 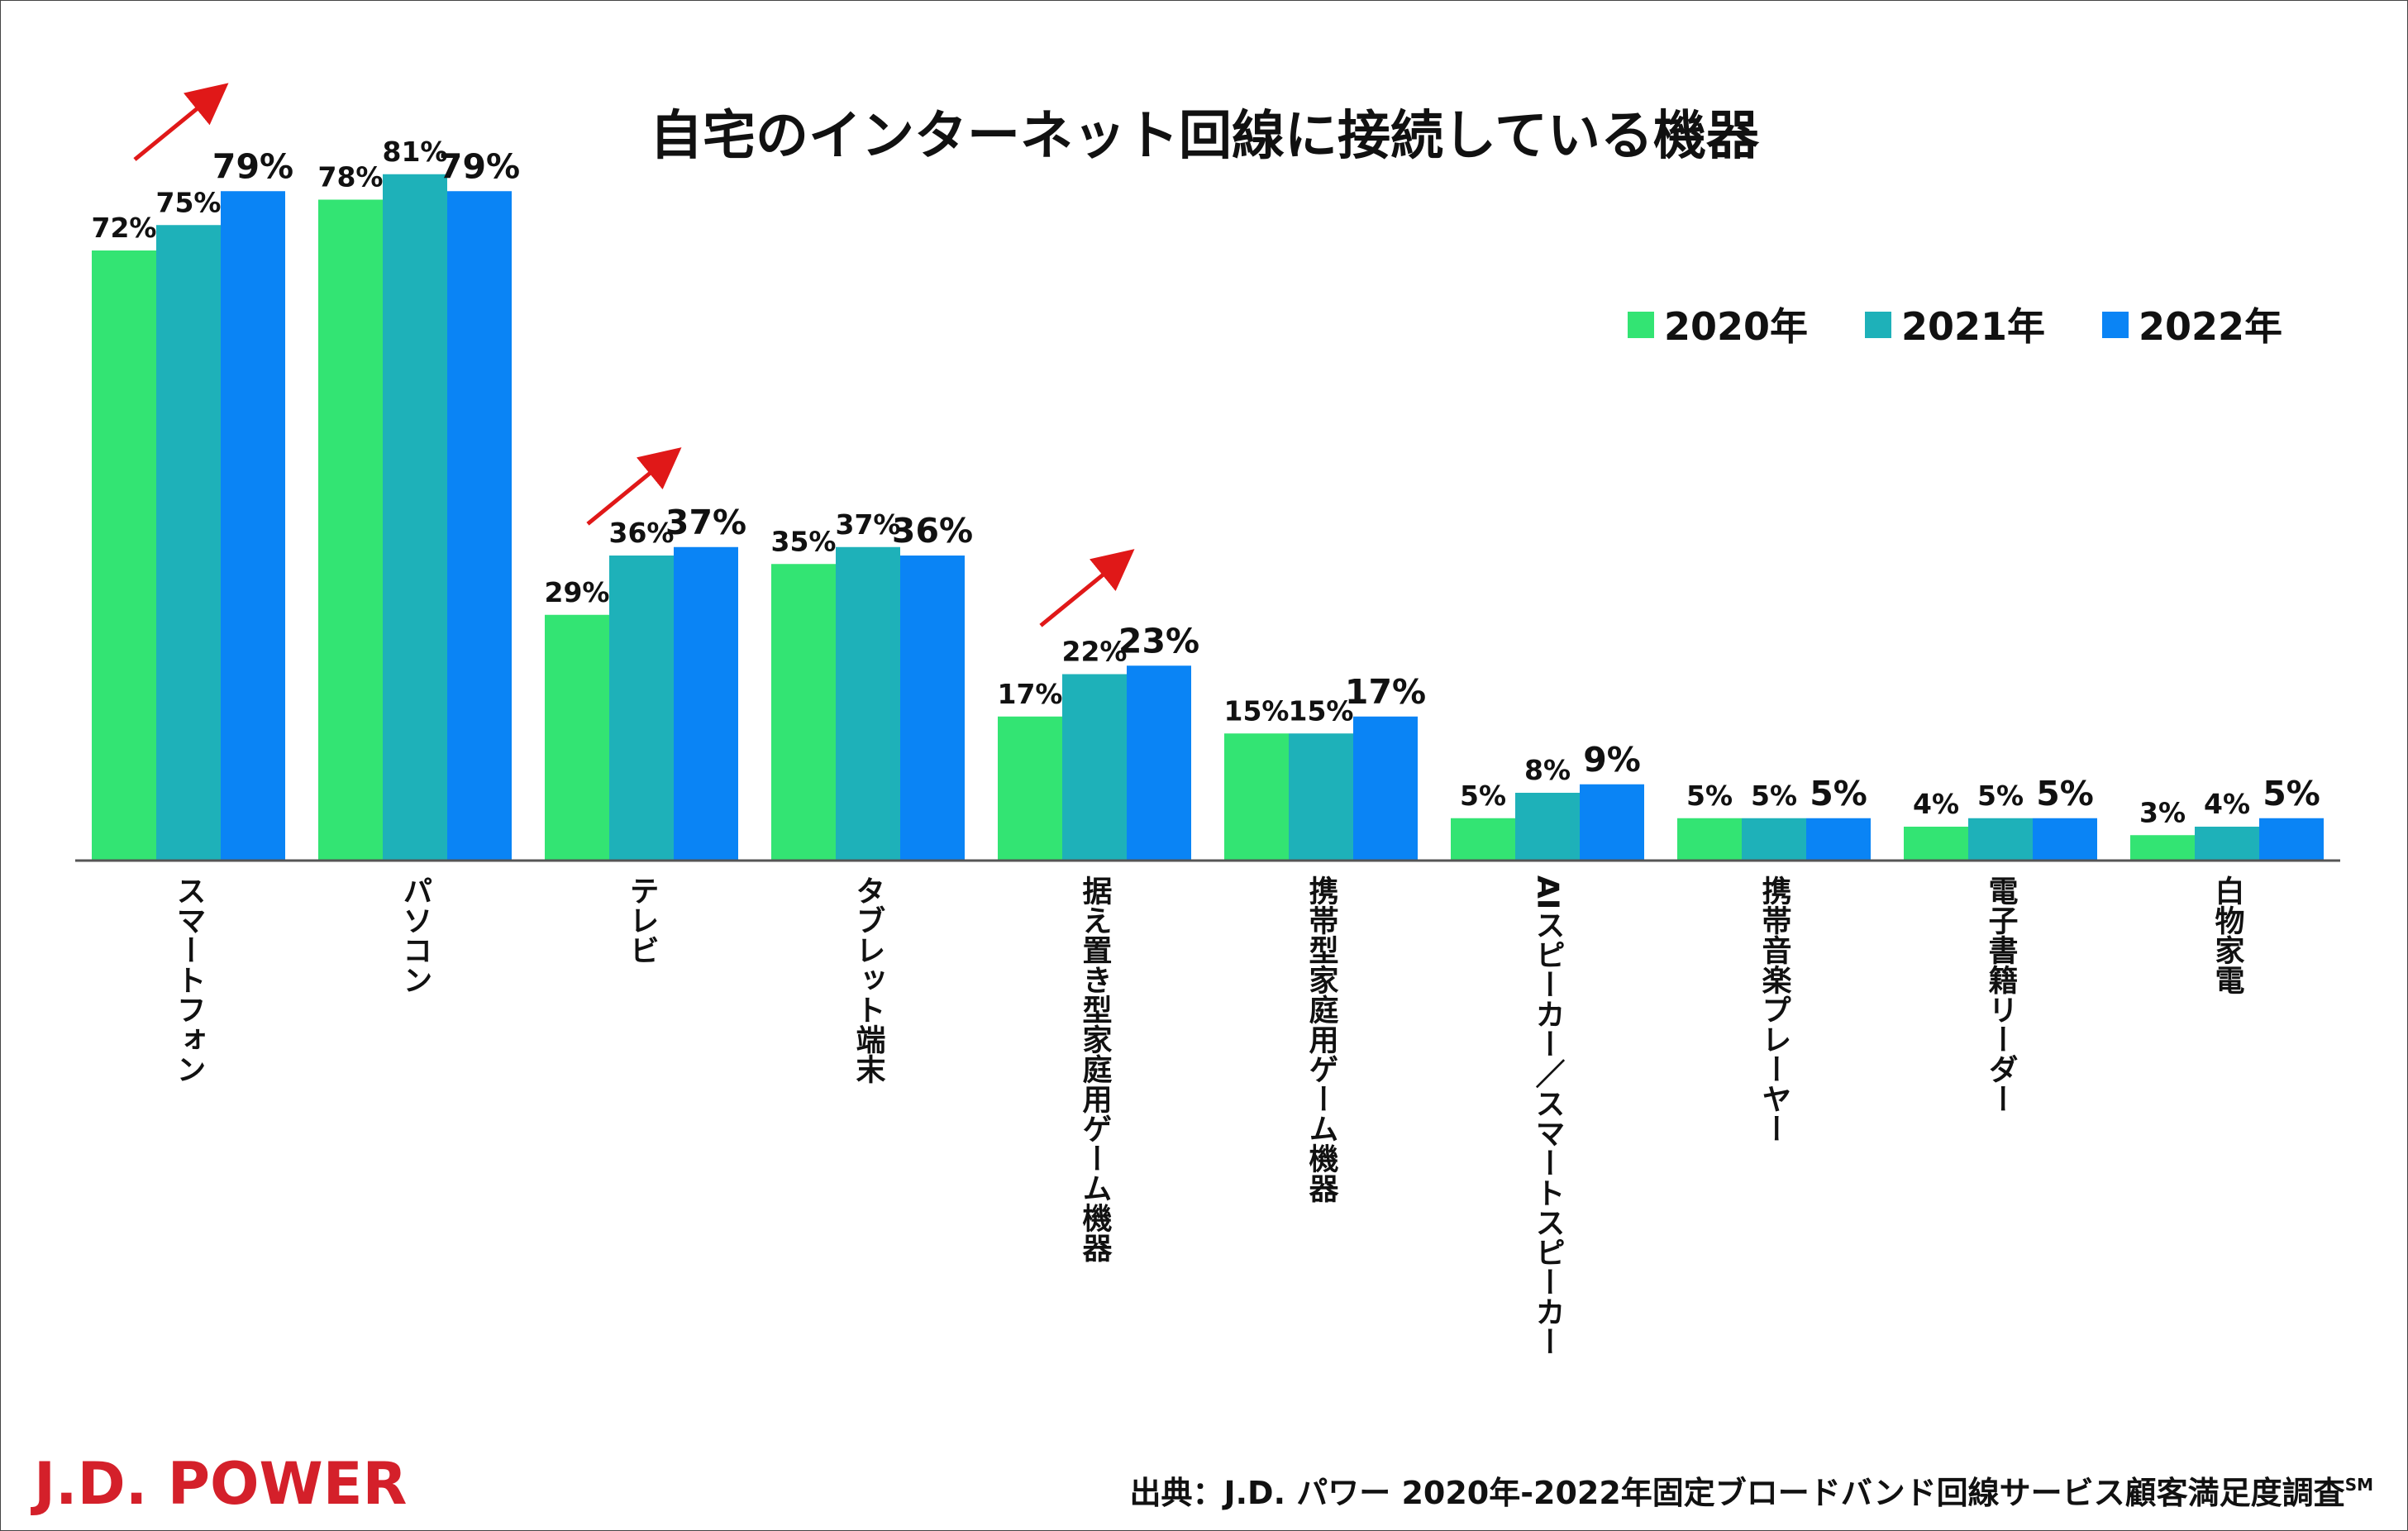 What do you see at coordinates (1548, 1115) in the screenshot?
I see `category-label-7: AIスピーカー／スマートスピーカー` at bounding box center [1548, 1115].